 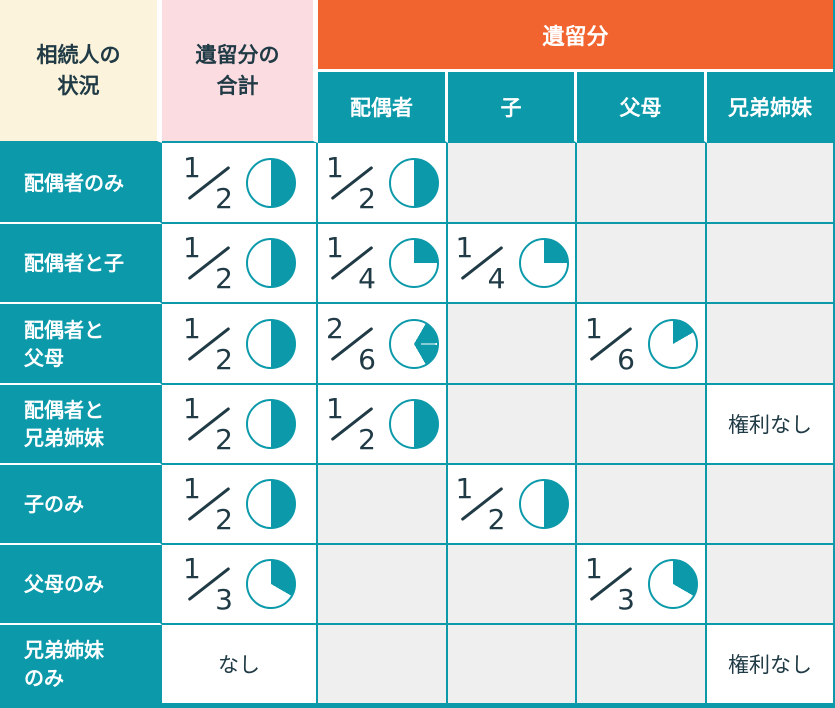 I want to click on cell-siblings-only-siblings: 権利なし, so click(x=770, y=664).